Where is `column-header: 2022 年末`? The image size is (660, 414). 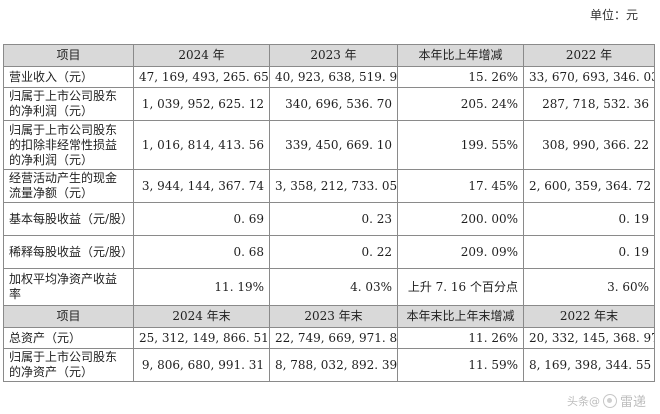
column-header: 2022 年末 is located at coordinates (589, 316).